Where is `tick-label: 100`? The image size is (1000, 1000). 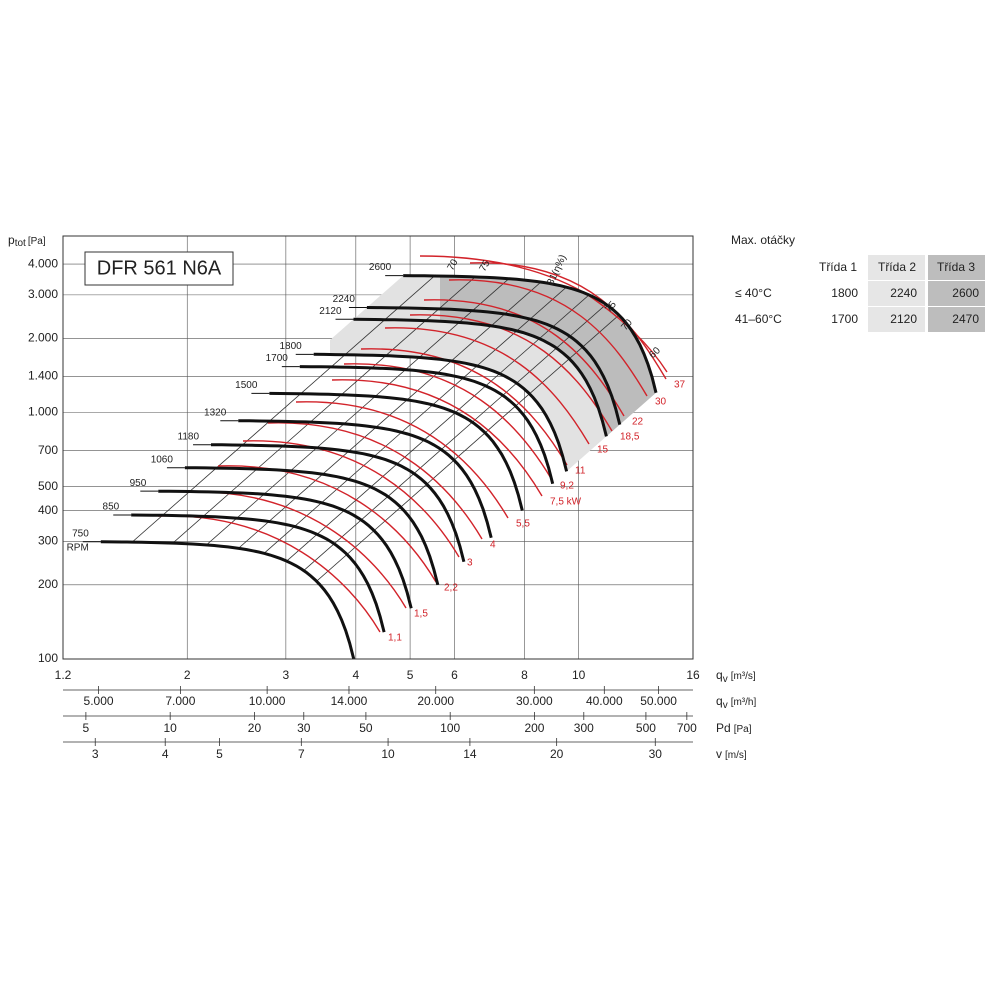 tick-label: 100 is located at coordinates (450, 728).